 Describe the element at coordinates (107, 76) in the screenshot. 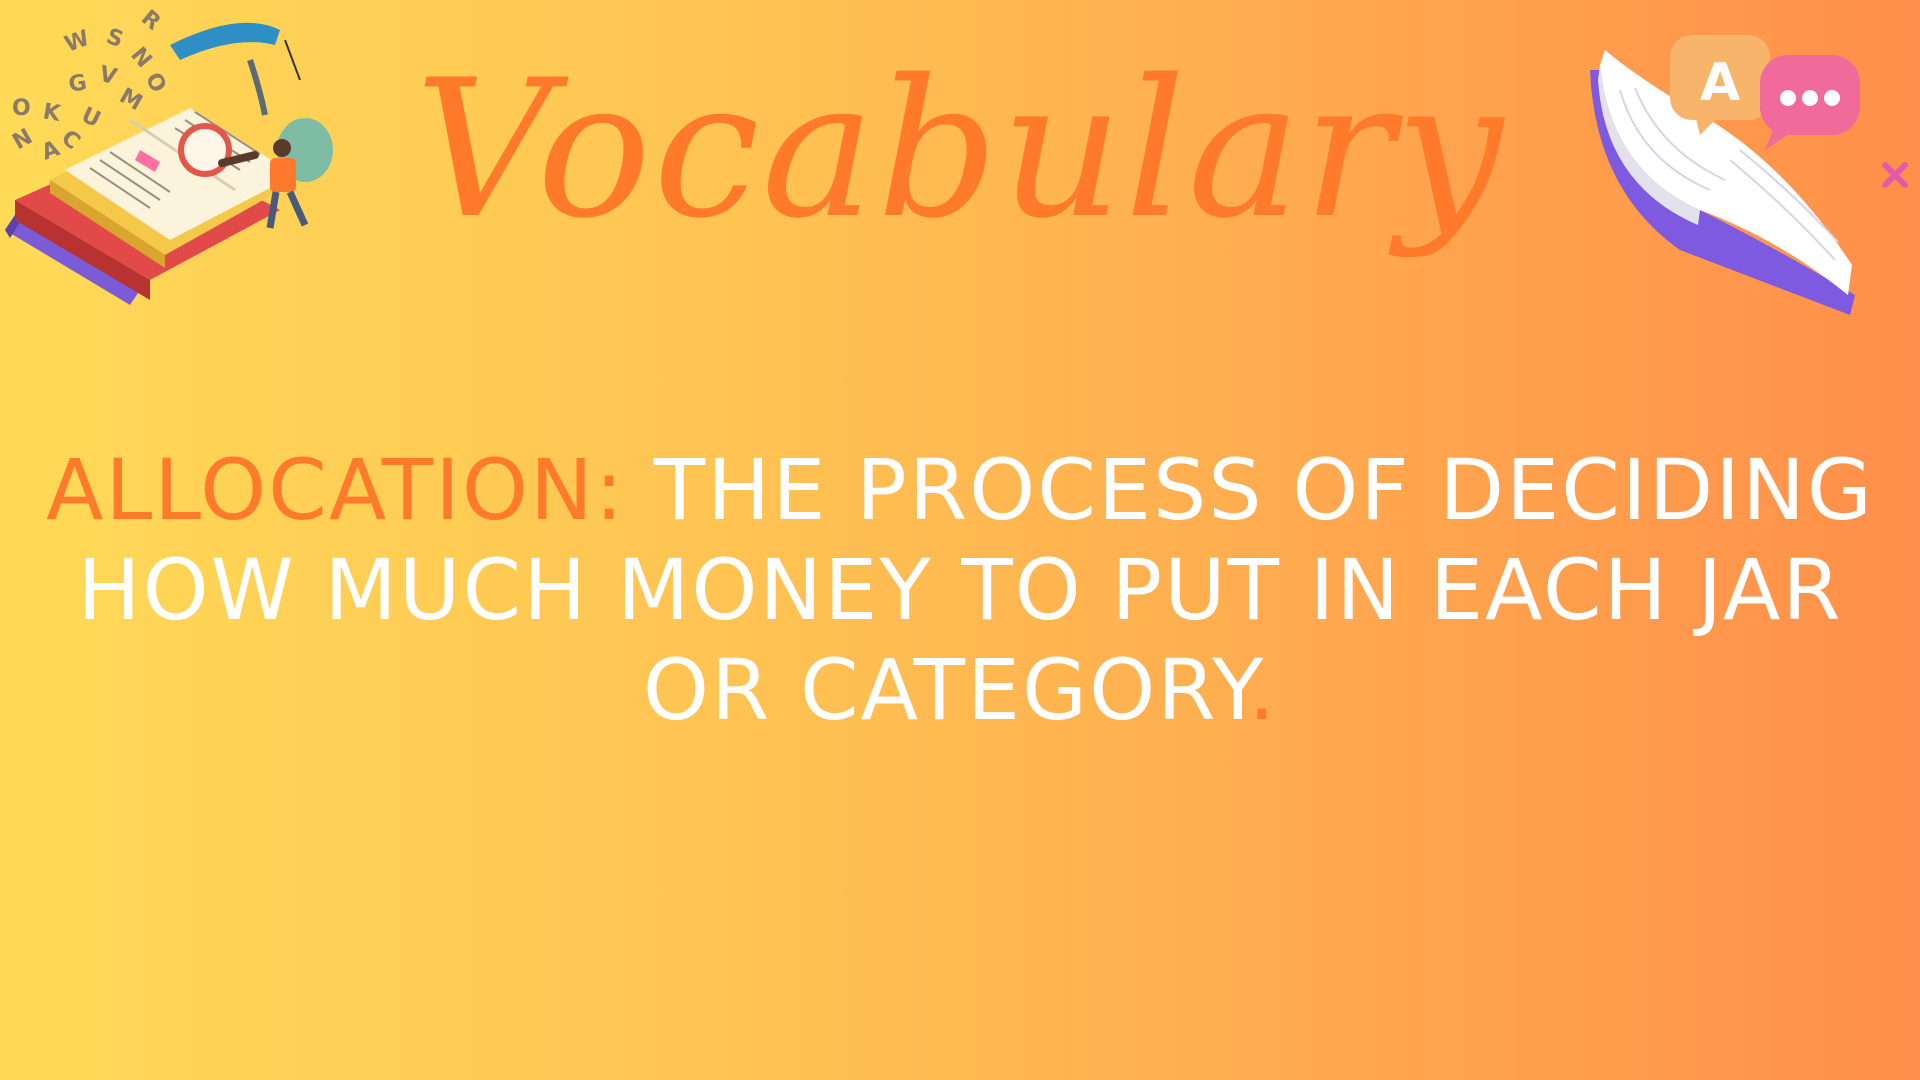

I see `svg-text: V` at that location.